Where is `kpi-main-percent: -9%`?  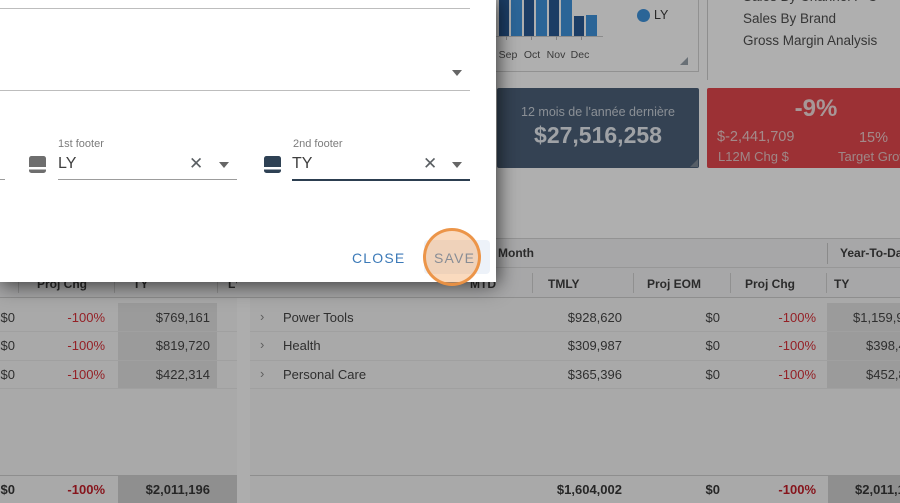 kpi-main-percent: -9% is located at coordinates (816, 108).